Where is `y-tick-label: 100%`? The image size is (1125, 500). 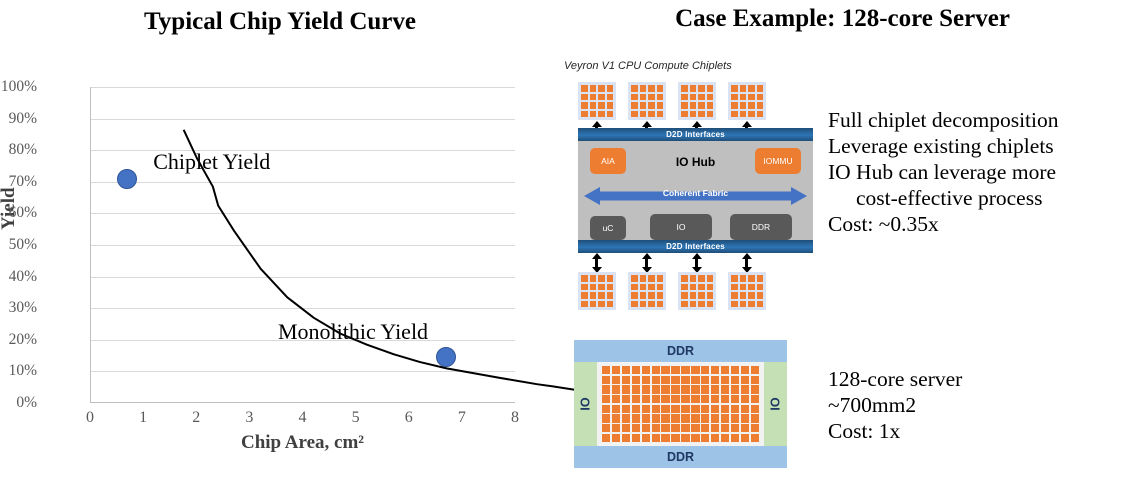 y-tick-label: 100% is located at coordinates (18, 86).